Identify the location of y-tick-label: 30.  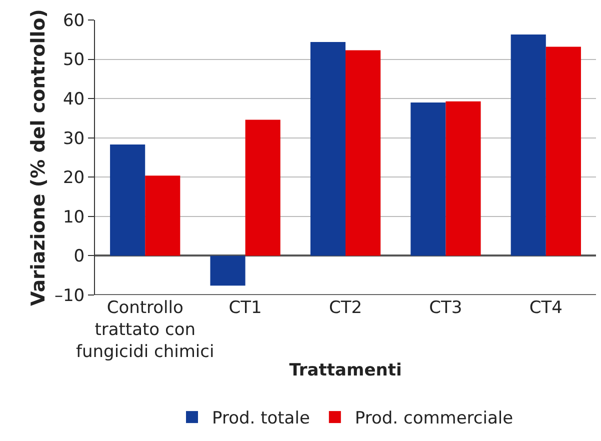
(73, 138).